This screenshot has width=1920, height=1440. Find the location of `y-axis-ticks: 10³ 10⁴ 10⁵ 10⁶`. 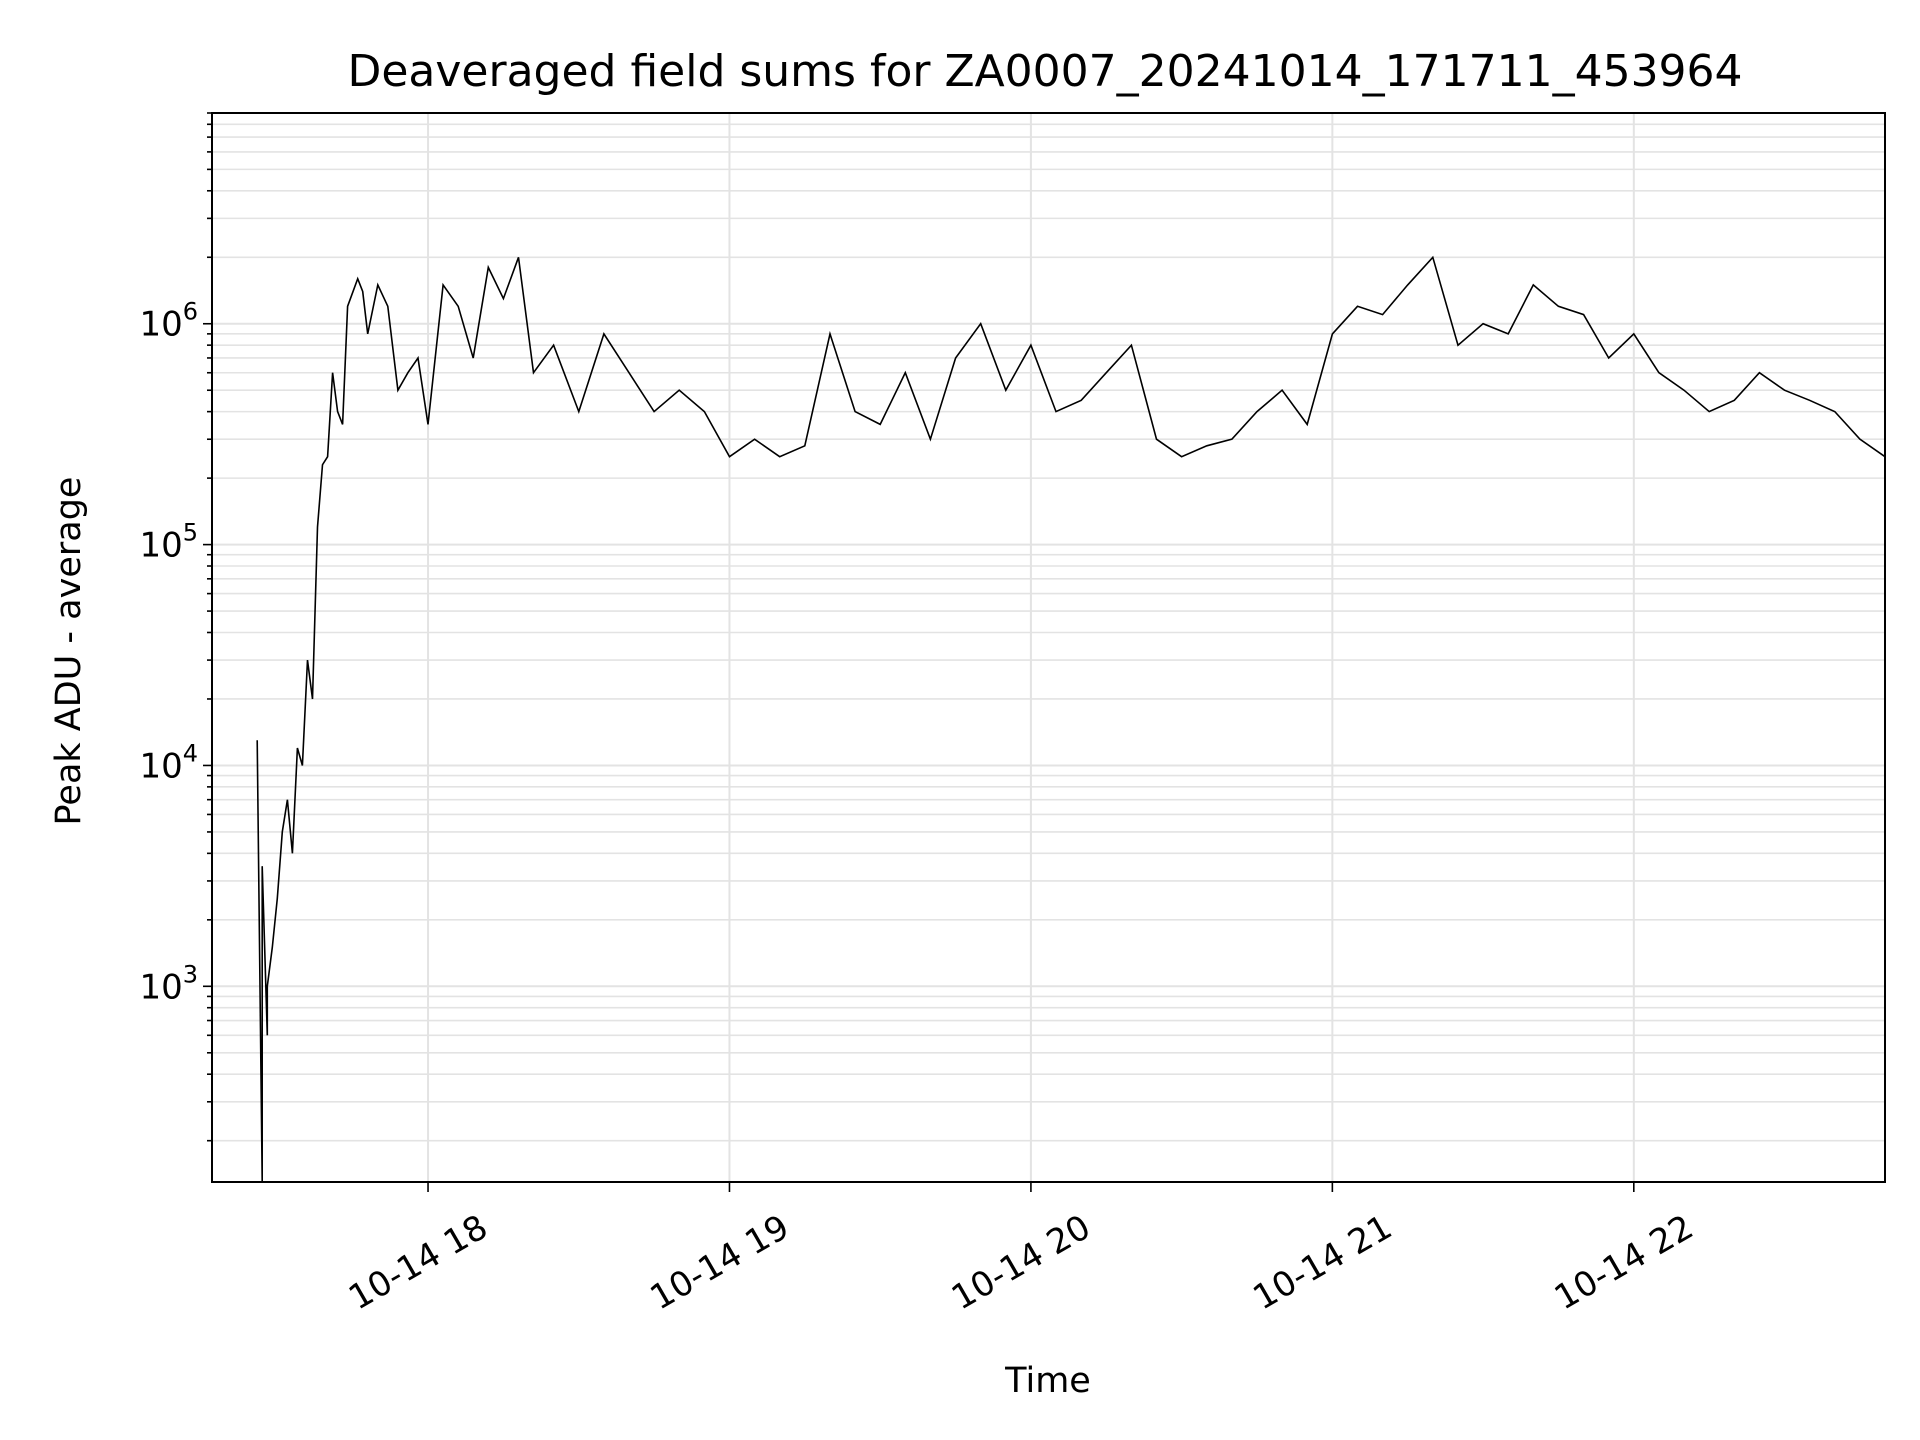

y-axis-ticks: 10³ 10⁴ 10⁵ 10⁶ is located at coordinates (175, 627).